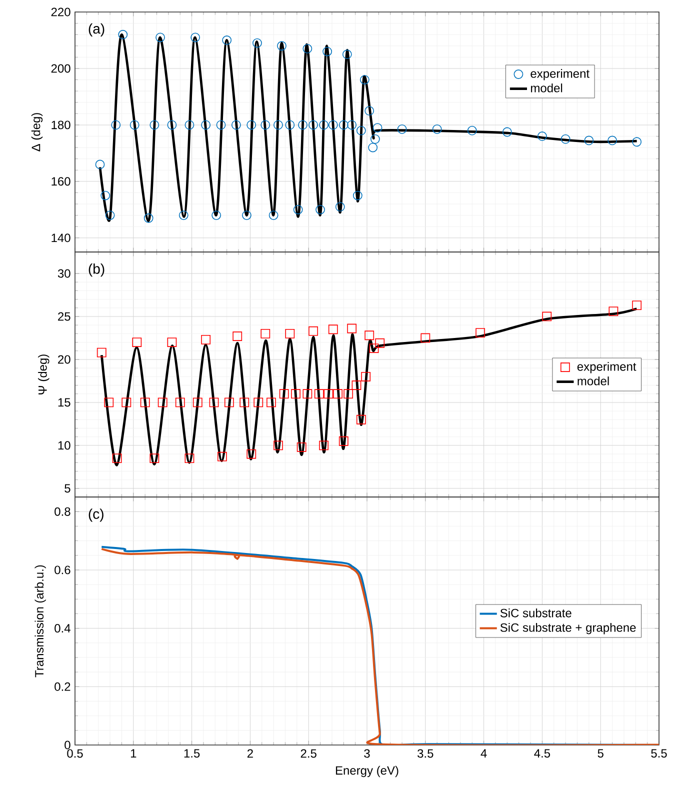 The height and width of the screenshot is (805, 673). Describe the element at coordinates (64, 273) in the screenshot. I see `y-tick-label: 30` at that location.